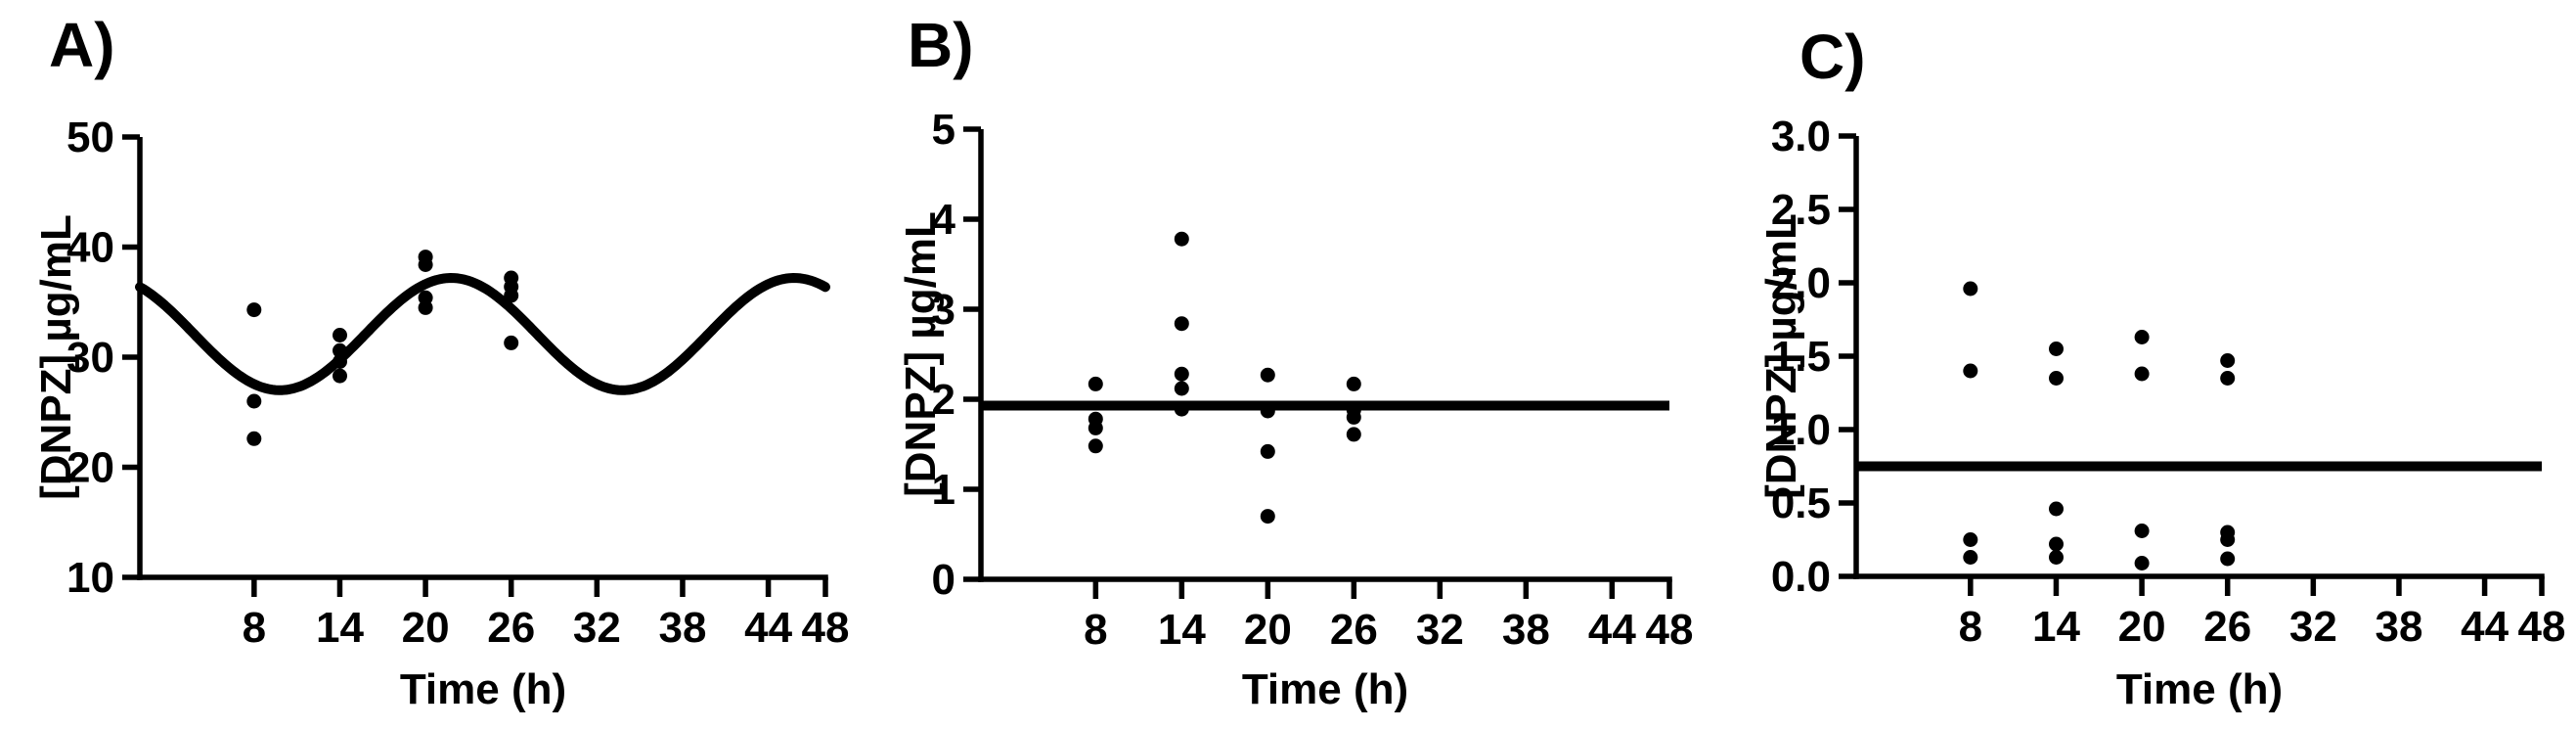 This screenshot has height=730, width=2576. I want to click on panel-c-y-axis-title: [DNPZ] µg/mL, so click(1781, 356).